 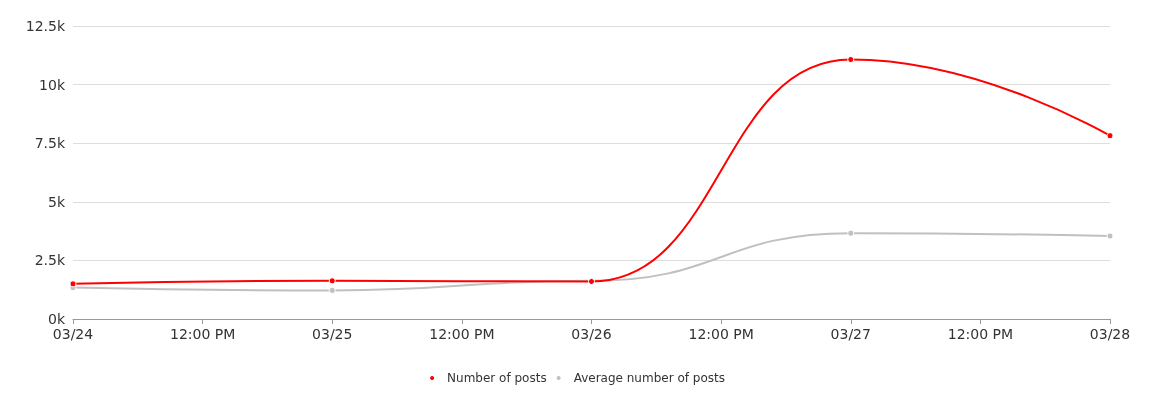 What do you see at coordinates (1110, 334) in the screenshot?
I see `x-tick-label: 03/28` at bounding box center [1110, 334].